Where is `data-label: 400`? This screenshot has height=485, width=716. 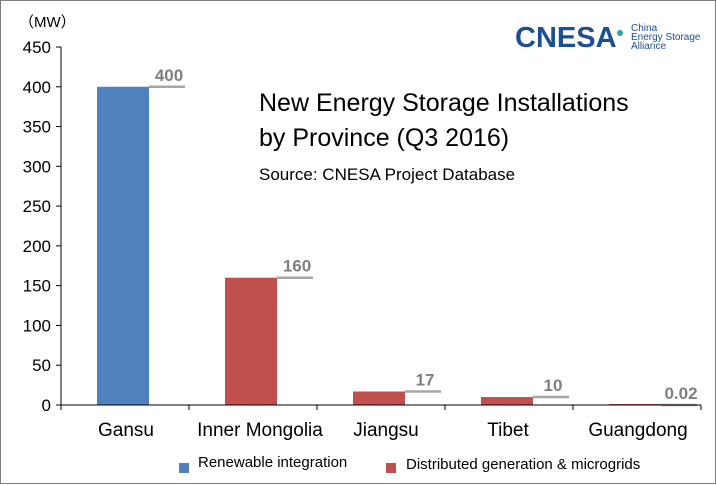
data-label: 400 is located at coordinates (169, 75).